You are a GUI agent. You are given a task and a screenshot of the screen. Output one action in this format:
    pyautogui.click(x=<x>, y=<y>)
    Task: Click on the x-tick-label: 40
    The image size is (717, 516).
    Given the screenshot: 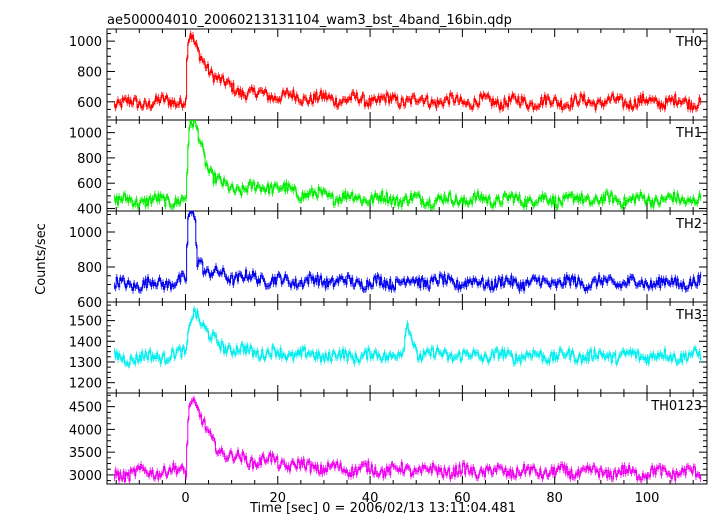 What is the action you would take?
    pyautogui.click(x=370, y=498)
    